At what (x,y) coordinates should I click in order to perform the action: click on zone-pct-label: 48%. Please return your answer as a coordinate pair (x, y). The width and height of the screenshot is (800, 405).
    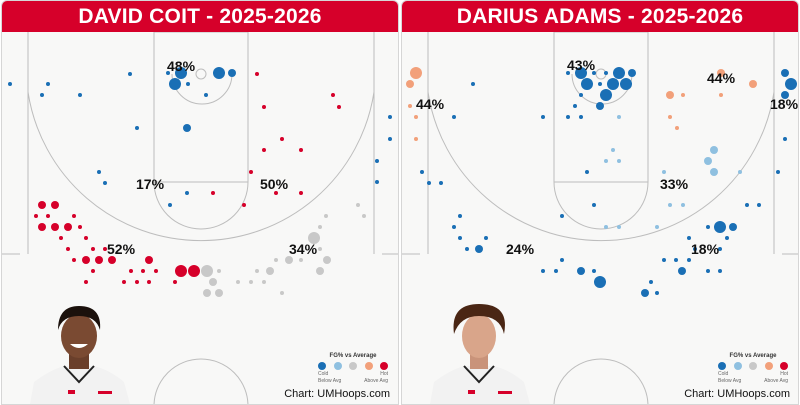
    Looking at the image, I should click on (181, 66).